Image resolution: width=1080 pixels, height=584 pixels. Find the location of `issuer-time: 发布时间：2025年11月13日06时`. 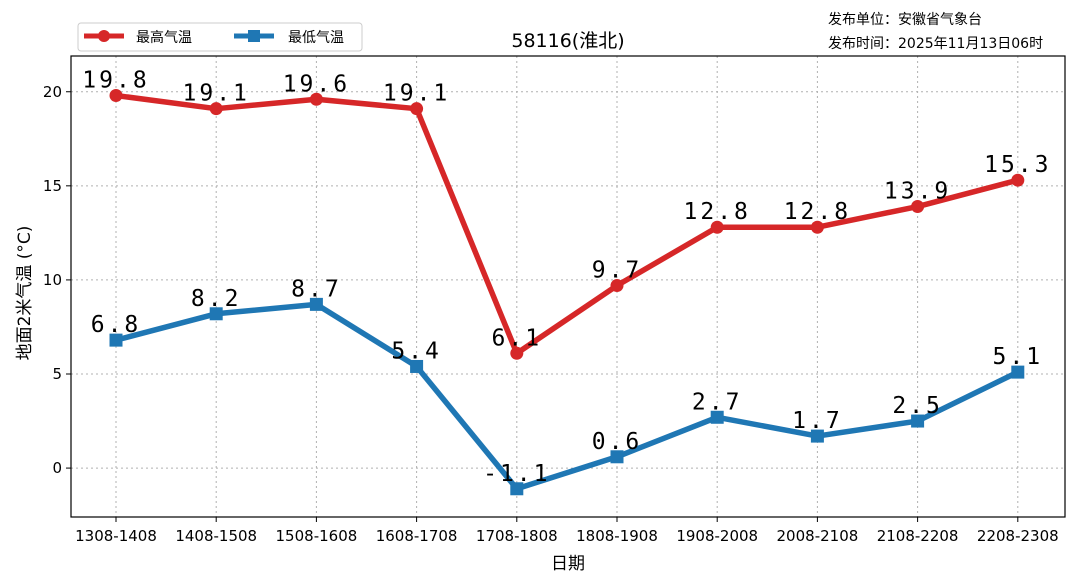

issuer-time: 发布时间：2025年11月13日06时 is located at coordinates (936, 44).